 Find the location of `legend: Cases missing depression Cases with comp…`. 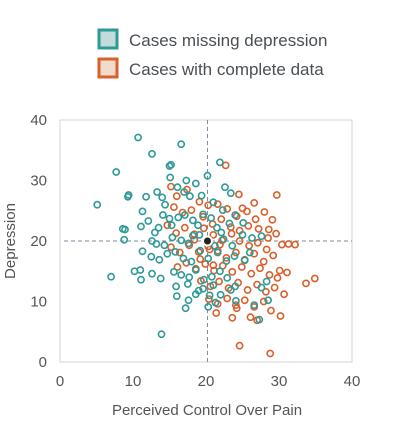

legend: Cases missing depression Cases with comp… is located at coordinates (212, 53).